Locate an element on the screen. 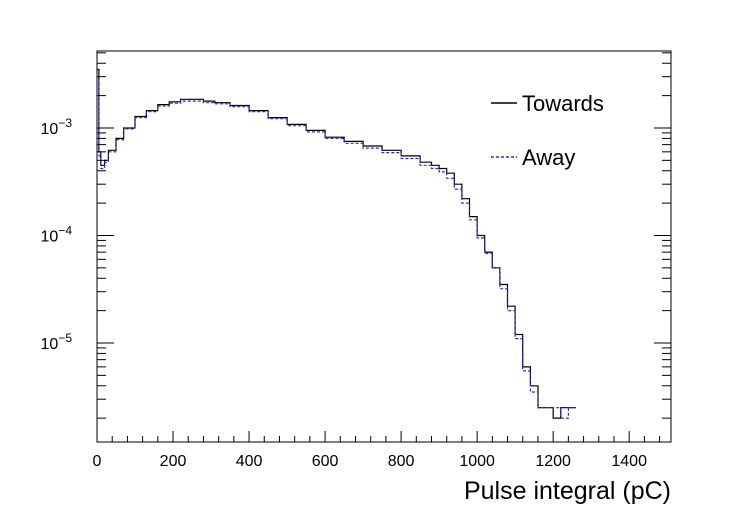  x-tick-label: 1000 is located at coordinates (477, 461).